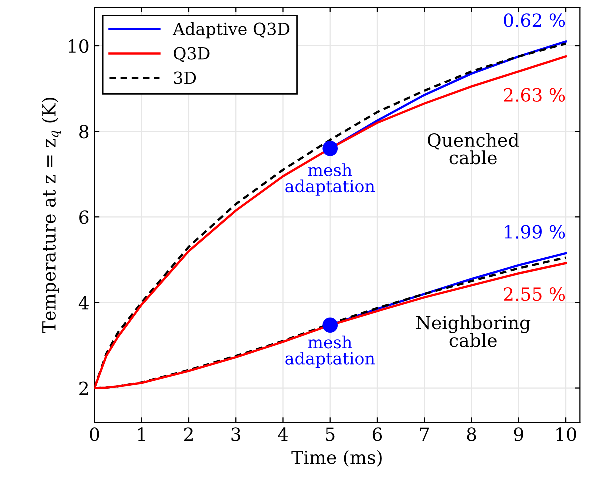 Image resolution: width=592 pixels, height=500 pixels. What do you see at coordinates (473, 332) in the screenshot?
I see `annotation: Neighboring cable` at bounding box center [473, 332].